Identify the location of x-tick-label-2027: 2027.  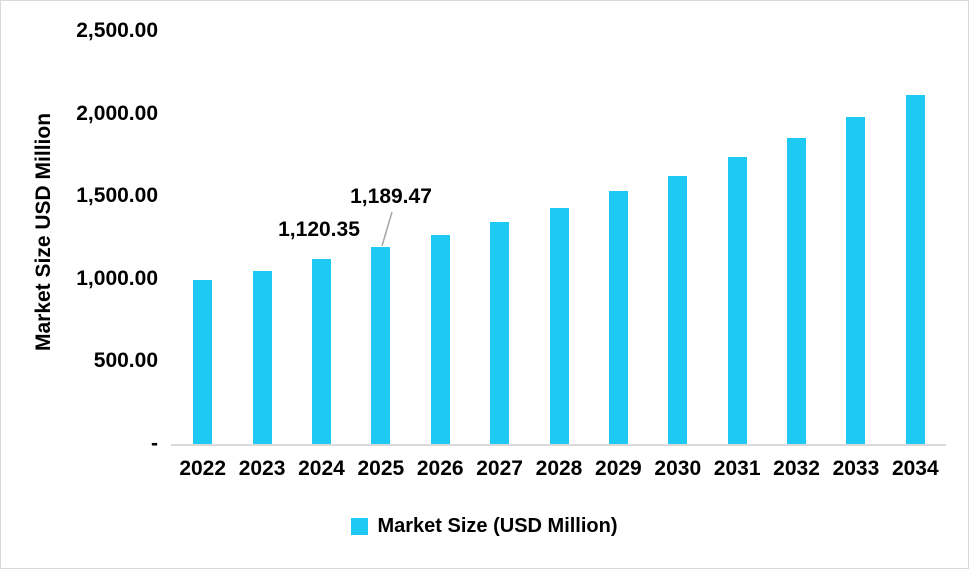
(499, 468).